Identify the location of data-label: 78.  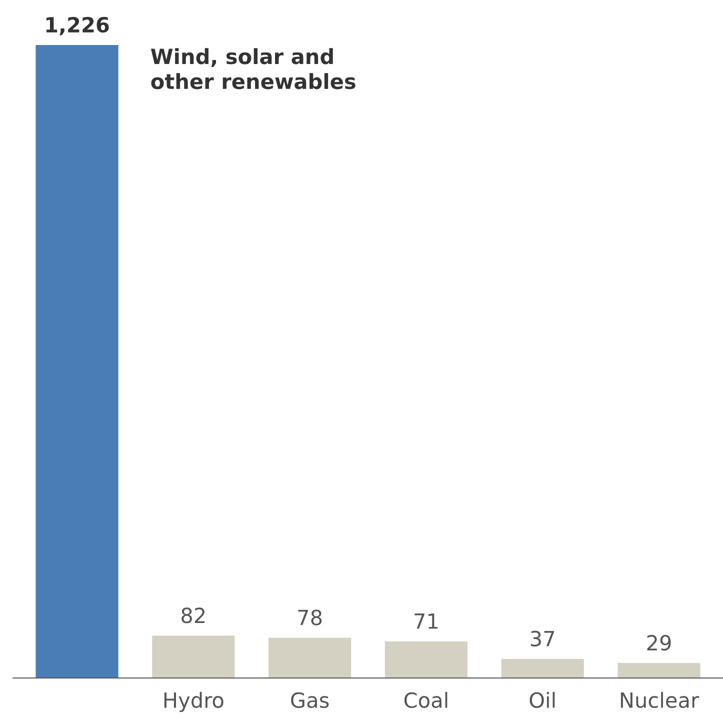
(310, 618).